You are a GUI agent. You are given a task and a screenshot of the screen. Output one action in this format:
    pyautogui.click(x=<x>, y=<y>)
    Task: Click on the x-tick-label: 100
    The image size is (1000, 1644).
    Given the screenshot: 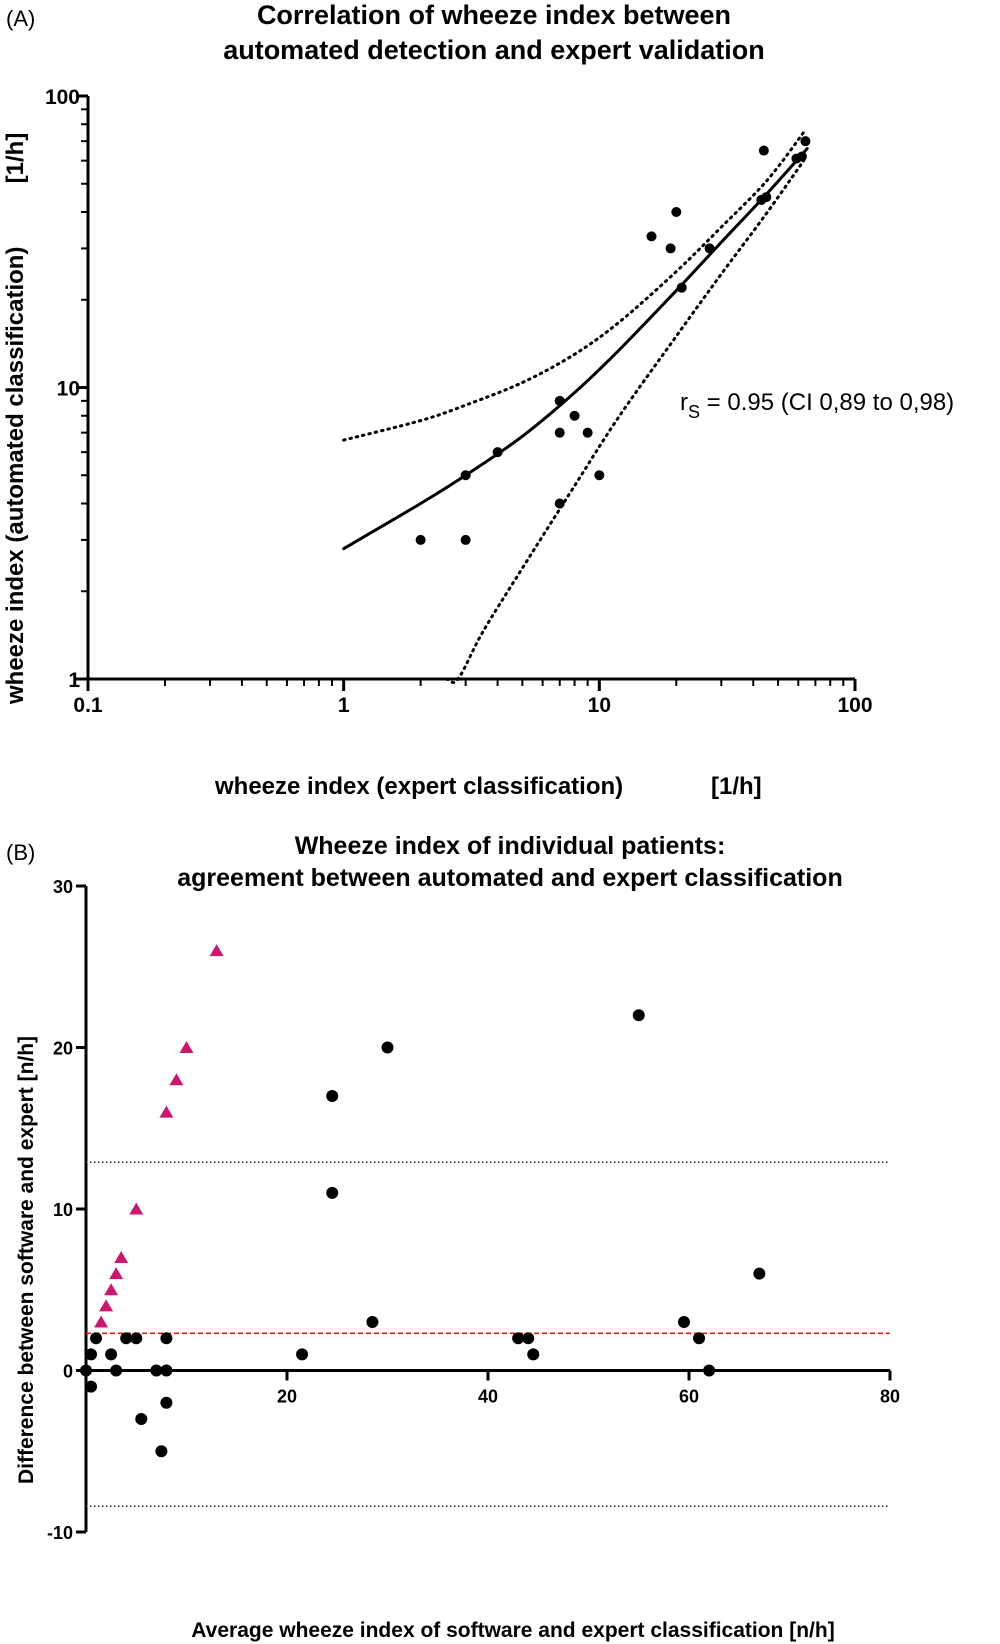 What is the action you would take?
    pyautogui.click(x=854, y=705)
    